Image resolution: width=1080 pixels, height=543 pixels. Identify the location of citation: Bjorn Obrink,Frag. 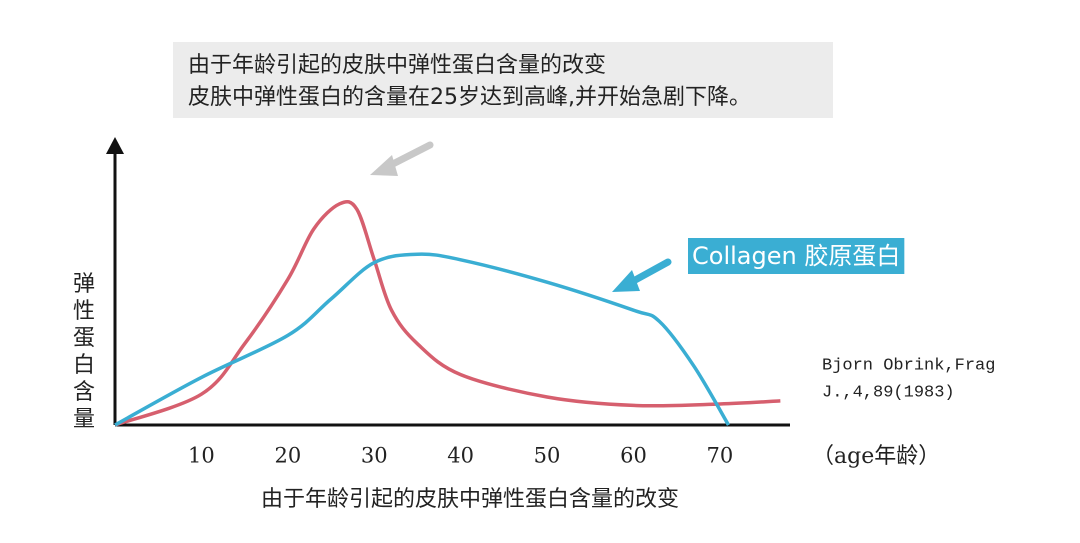
(908, 365).